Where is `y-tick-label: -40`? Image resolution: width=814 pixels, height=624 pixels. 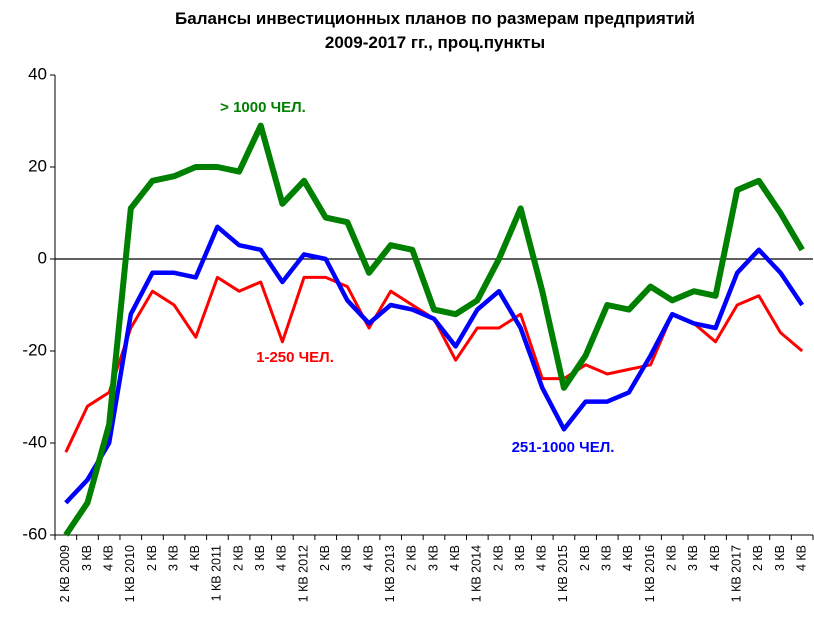 y-tick-label: -40 is located at coordinates (34, 441).